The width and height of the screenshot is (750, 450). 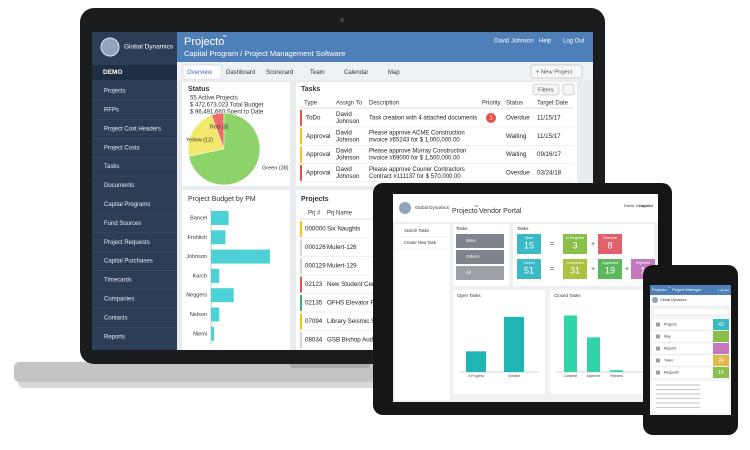 What do you see at coordinates (224, 149) in the screenshot?
I see `pie-slice` at bounding box center [224, 149].